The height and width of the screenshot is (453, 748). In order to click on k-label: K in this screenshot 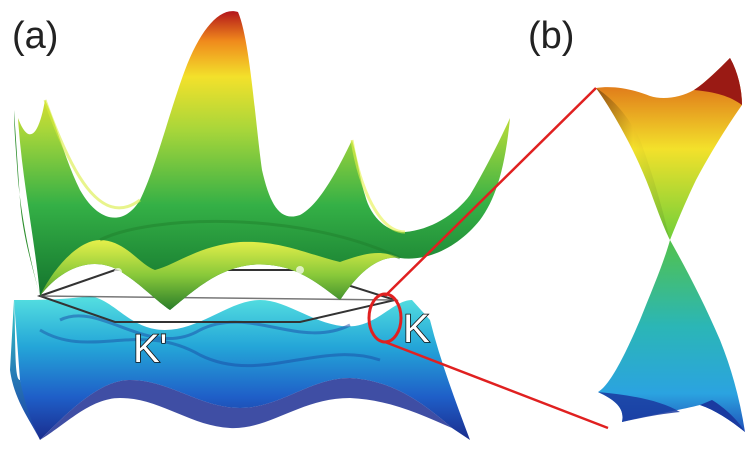, I will do `click(416, 329)`.